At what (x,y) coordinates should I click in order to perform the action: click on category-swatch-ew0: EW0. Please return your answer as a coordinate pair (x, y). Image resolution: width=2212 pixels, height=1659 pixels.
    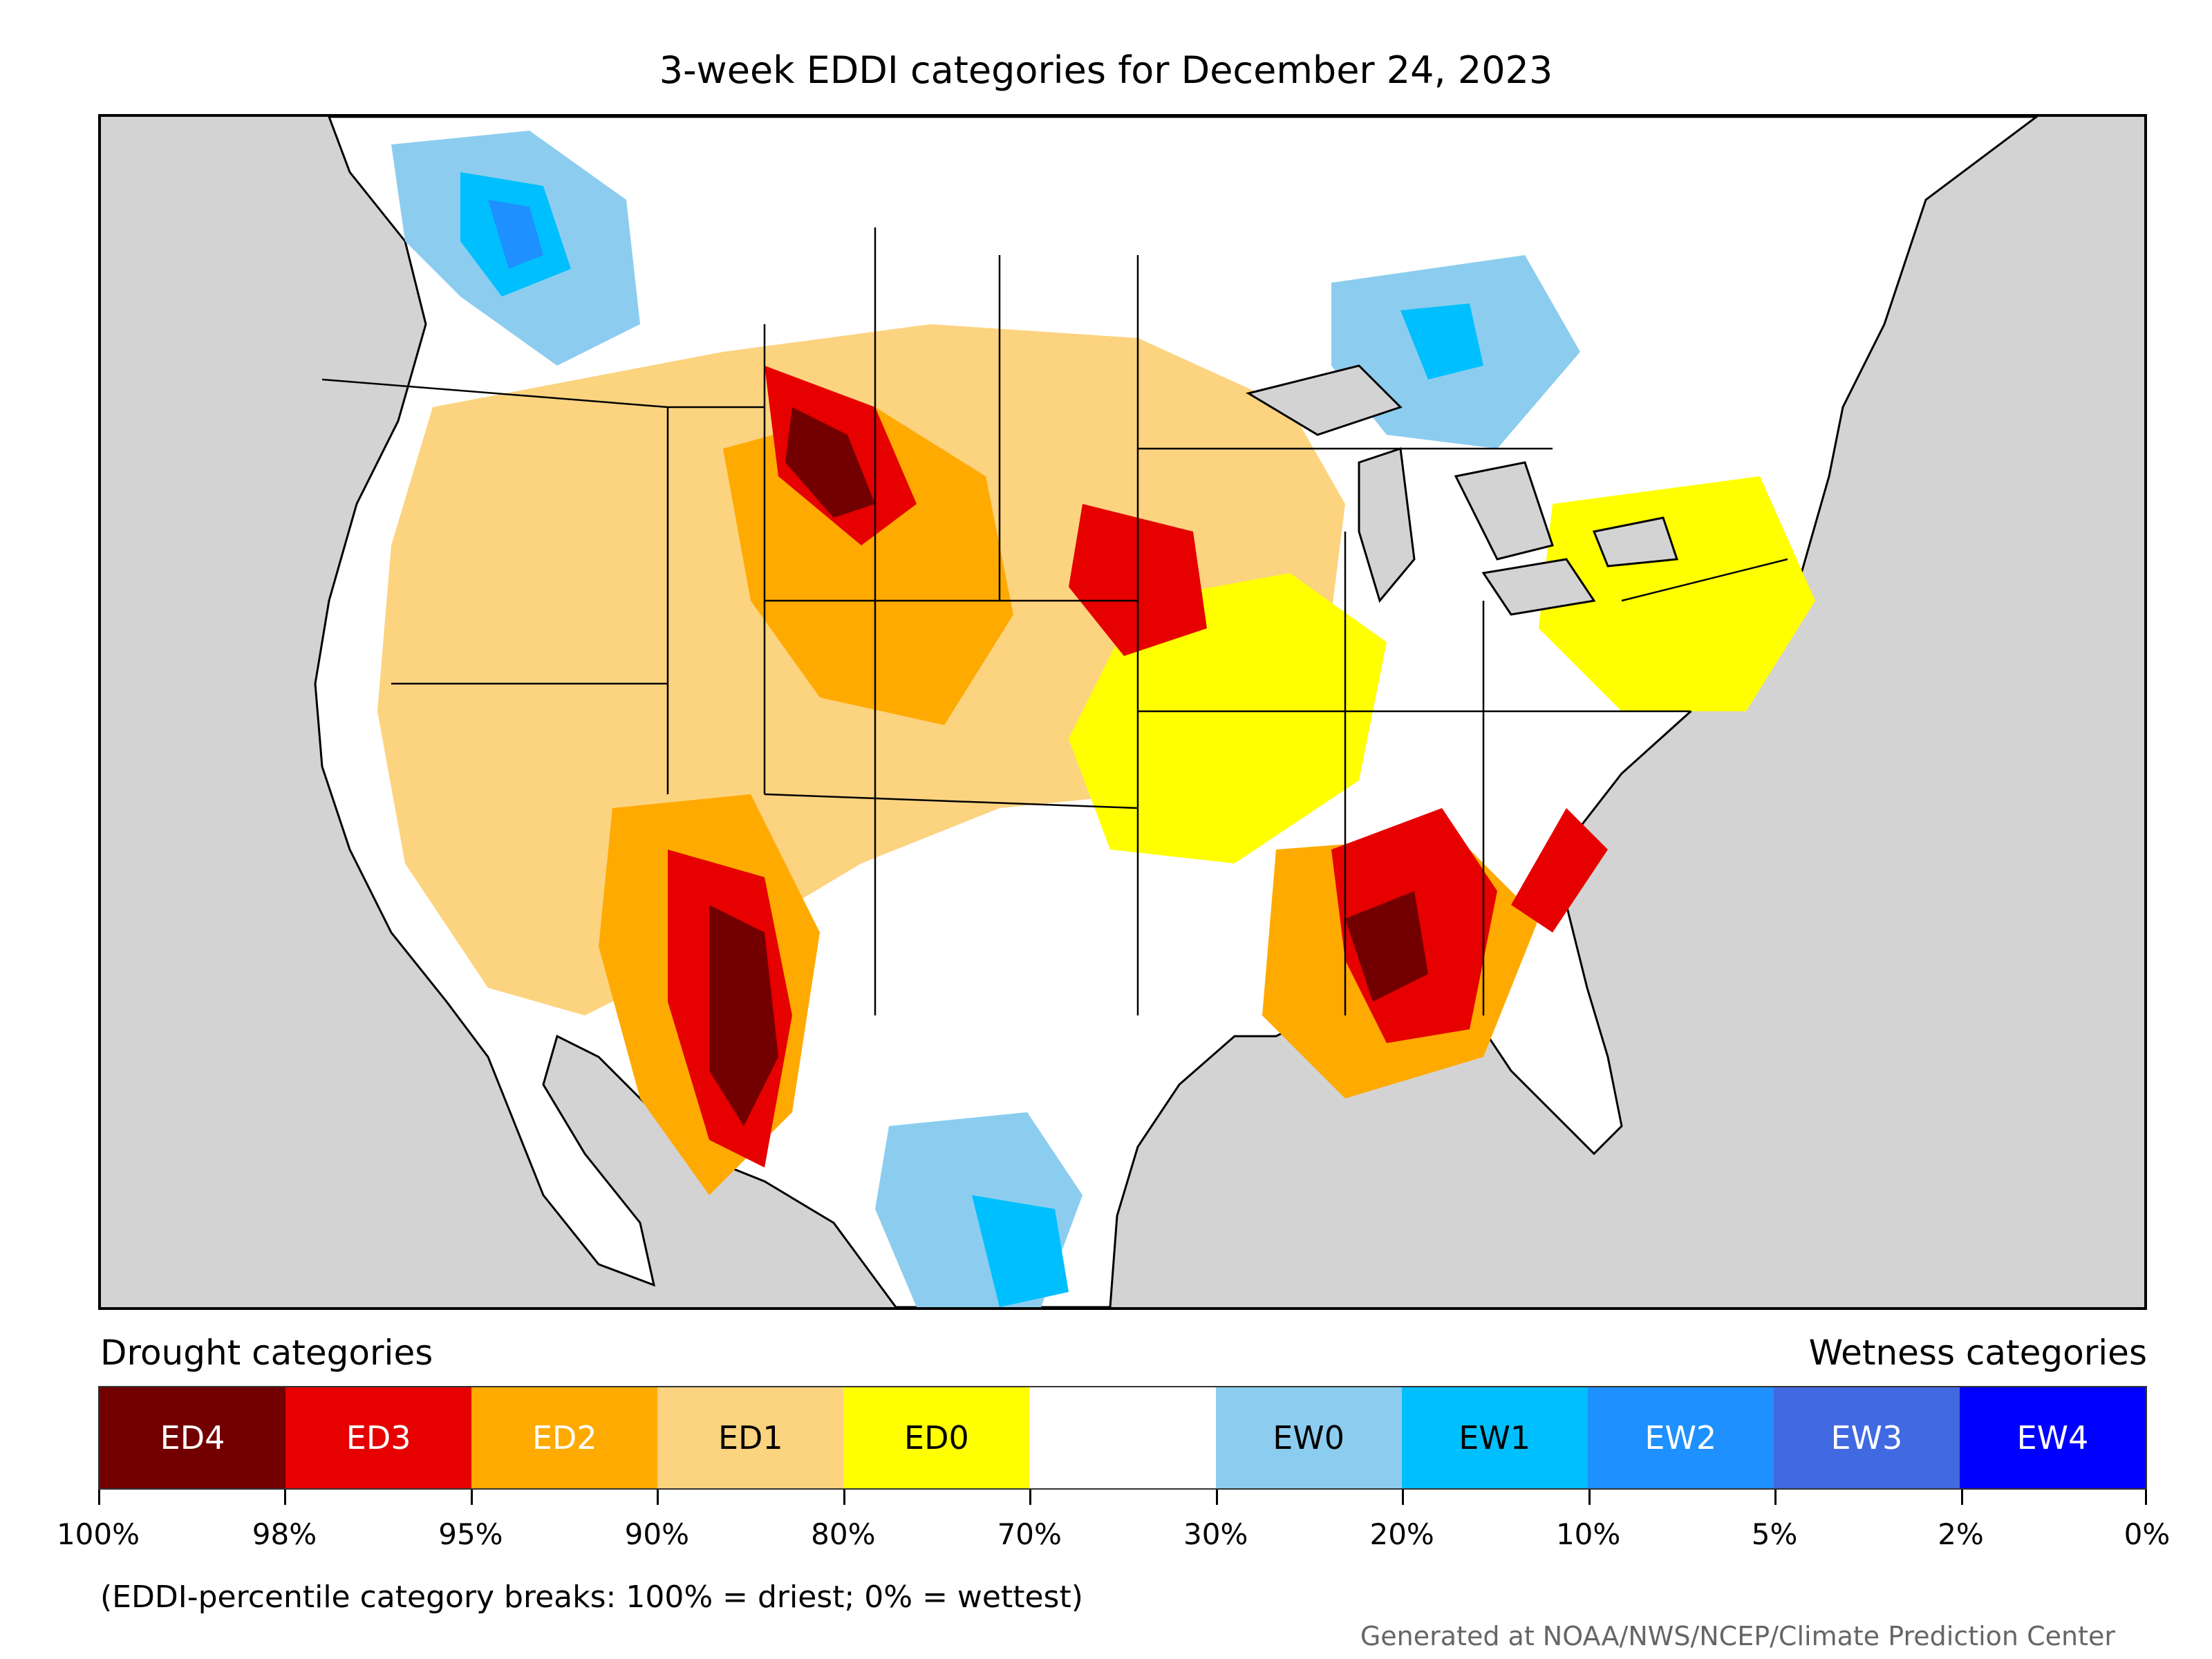
    Looking at the image, I should click on (1309, 1437).